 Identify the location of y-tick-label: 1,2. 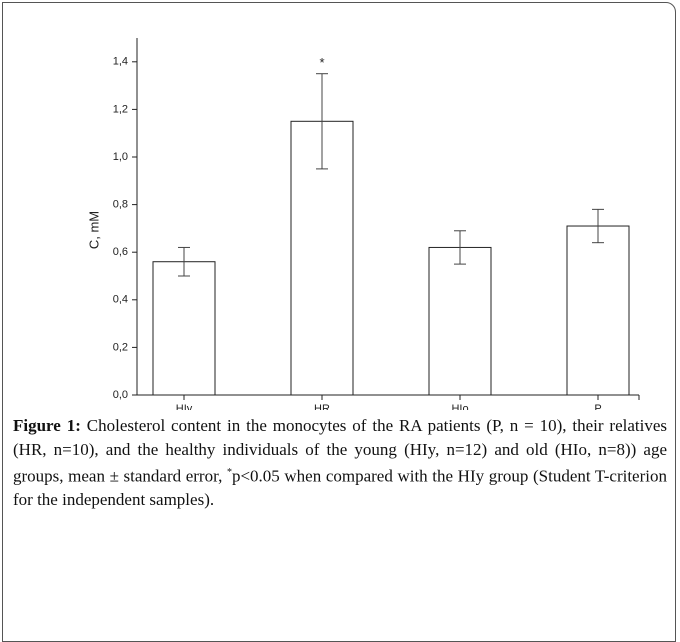
(120, 109).